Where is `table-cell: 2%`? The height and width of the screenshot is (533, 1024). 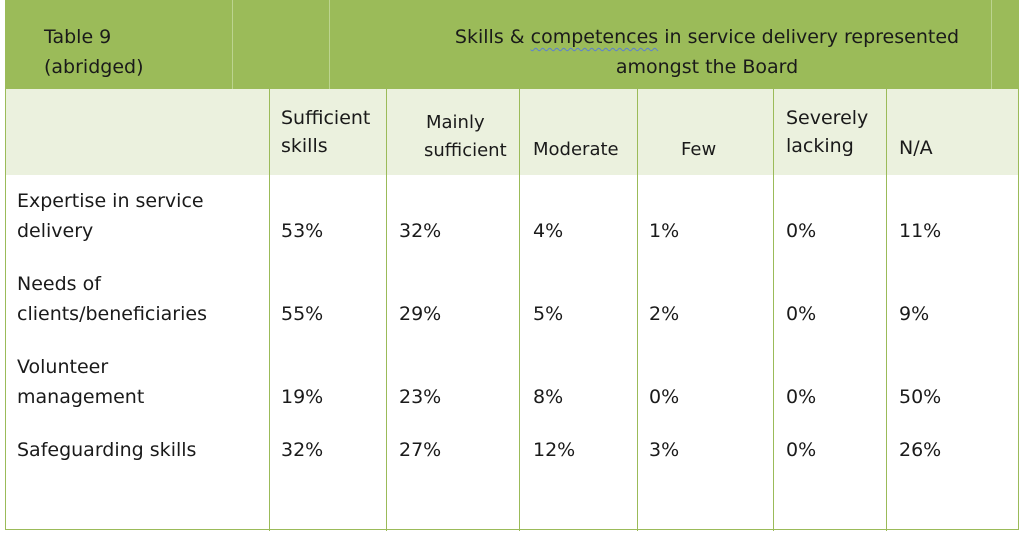
table-cell: 2% is located at coordinates (664, 314).